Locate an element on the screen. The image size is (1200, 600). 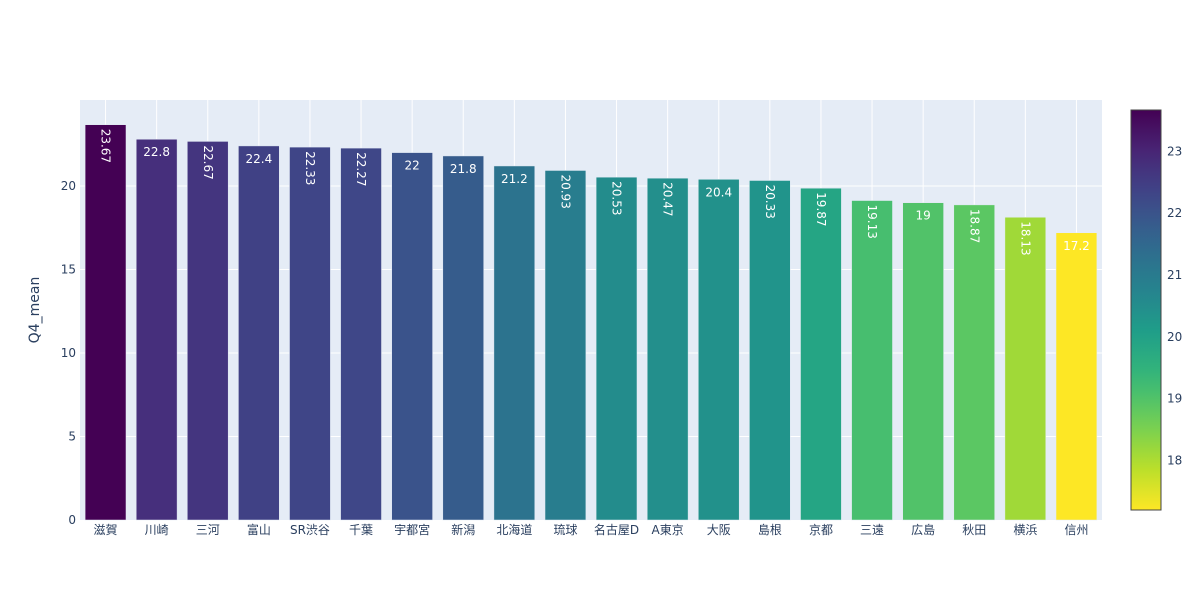
x-tick-label: 富山 is located at coordinates (259, 529).